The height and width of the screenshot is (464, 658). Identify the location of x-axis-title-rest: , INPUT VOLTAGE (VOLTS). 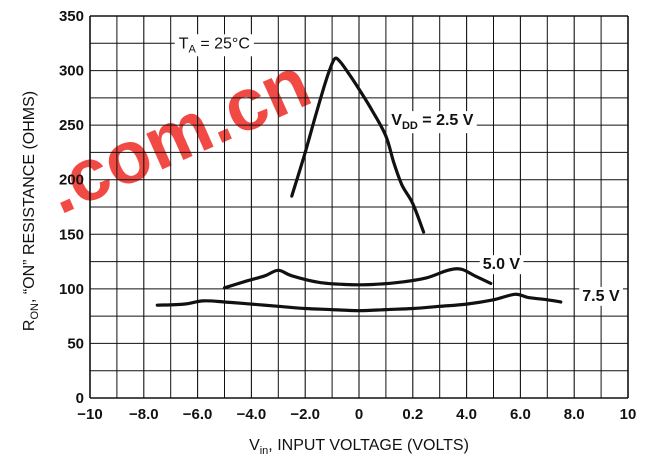
(368, 445).